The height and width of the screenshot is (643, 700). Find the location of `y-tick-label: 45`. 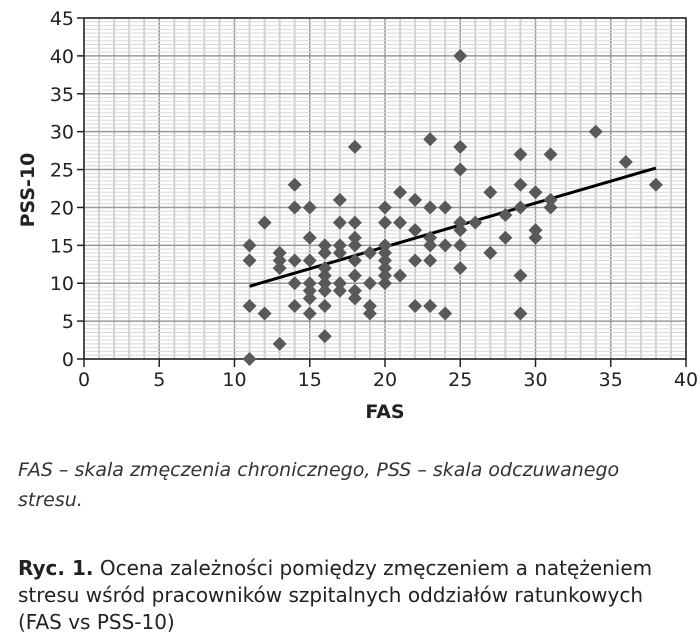

y-tick-label: 45 is located at coordinates (62, 19).